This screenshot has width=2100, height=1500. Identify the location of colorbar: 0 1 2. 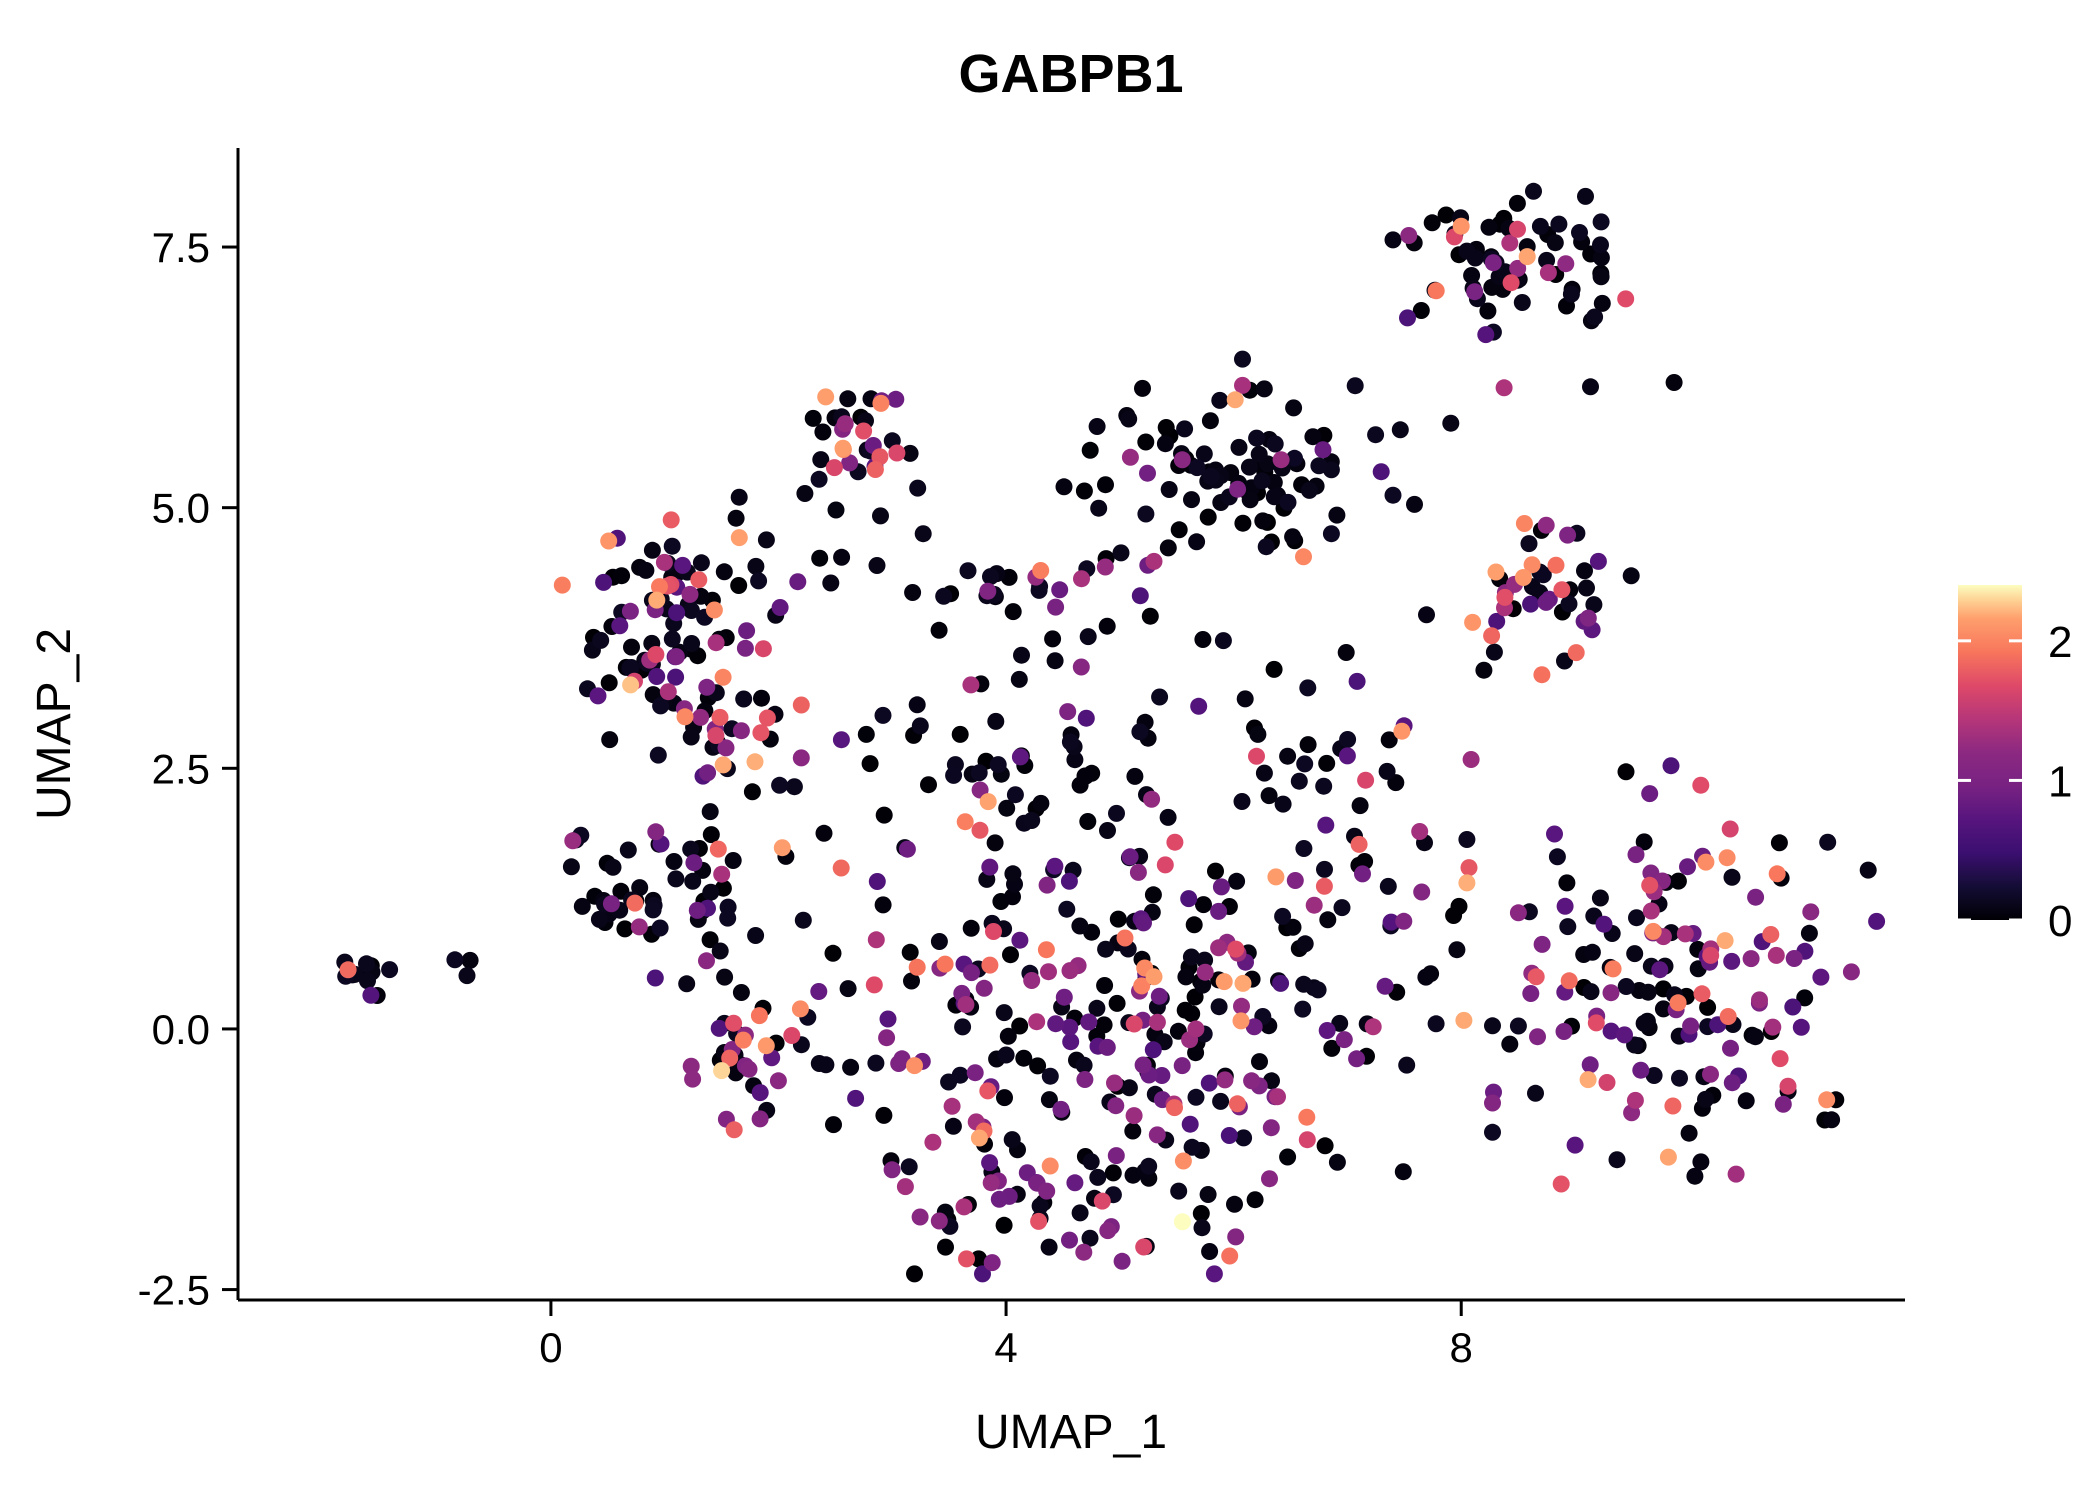
(2015, 765).